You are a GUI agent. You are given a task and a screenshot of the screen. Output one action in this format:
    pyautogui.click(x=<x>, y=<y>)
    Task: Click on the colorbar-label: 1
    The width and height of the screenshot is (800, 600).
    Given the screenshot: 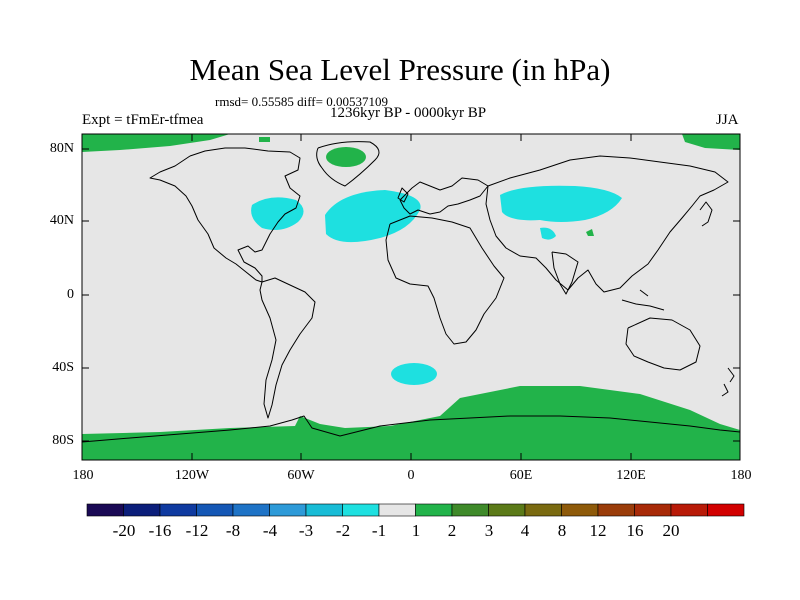 What is the action you would take?
    pyautogui.click(x=416, y=530)
    